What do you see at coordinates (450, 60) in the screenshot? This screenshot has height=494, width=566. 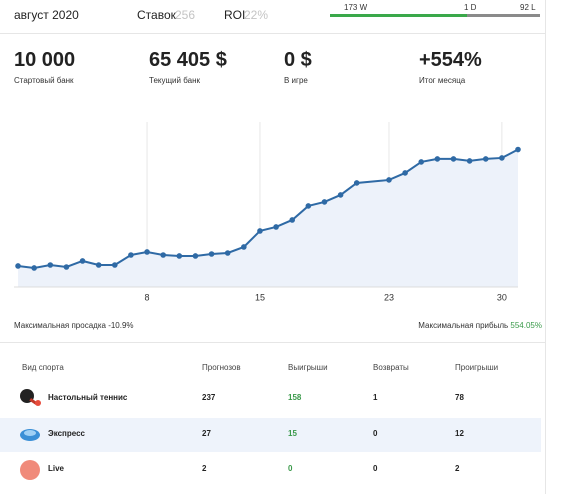 I see `stat-value: +554%` at bounding box center [450, 60].